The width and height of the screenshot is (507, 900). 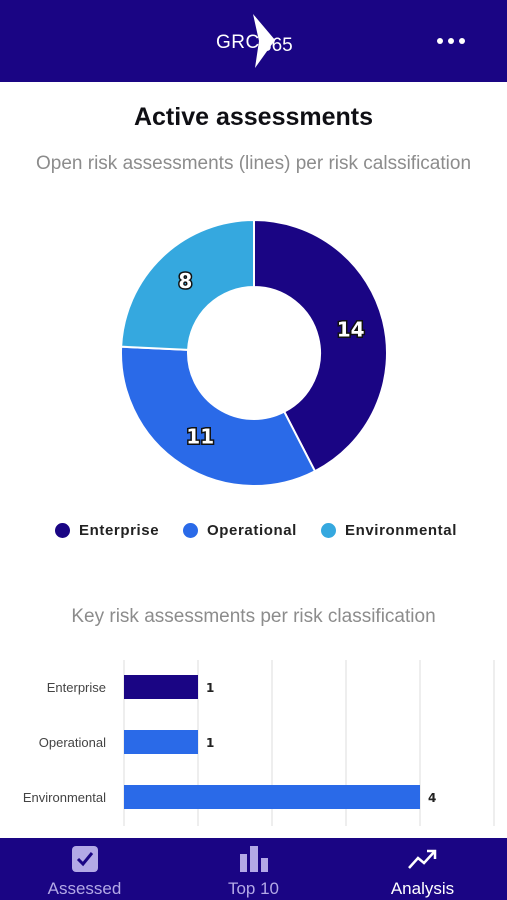 I want to click on tab-top-10: Top 10, so click(x=253, y=869).